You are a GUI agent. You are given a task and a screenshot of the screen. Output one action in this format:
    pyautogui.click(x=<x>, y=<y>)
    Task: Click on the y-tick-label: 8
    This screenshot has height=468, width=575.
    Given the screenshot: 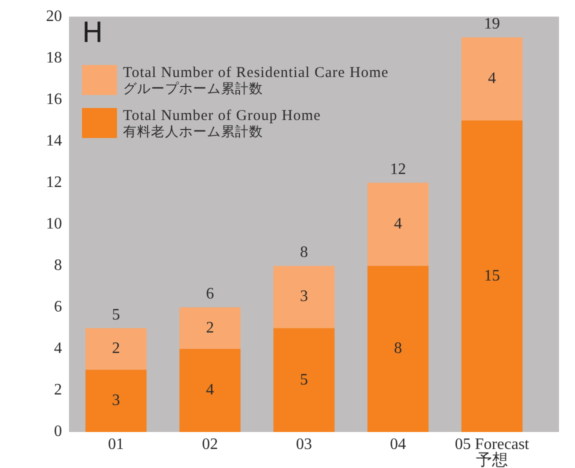 What is the action you would take?
    pyautogui.click(x=58, y=265)
    